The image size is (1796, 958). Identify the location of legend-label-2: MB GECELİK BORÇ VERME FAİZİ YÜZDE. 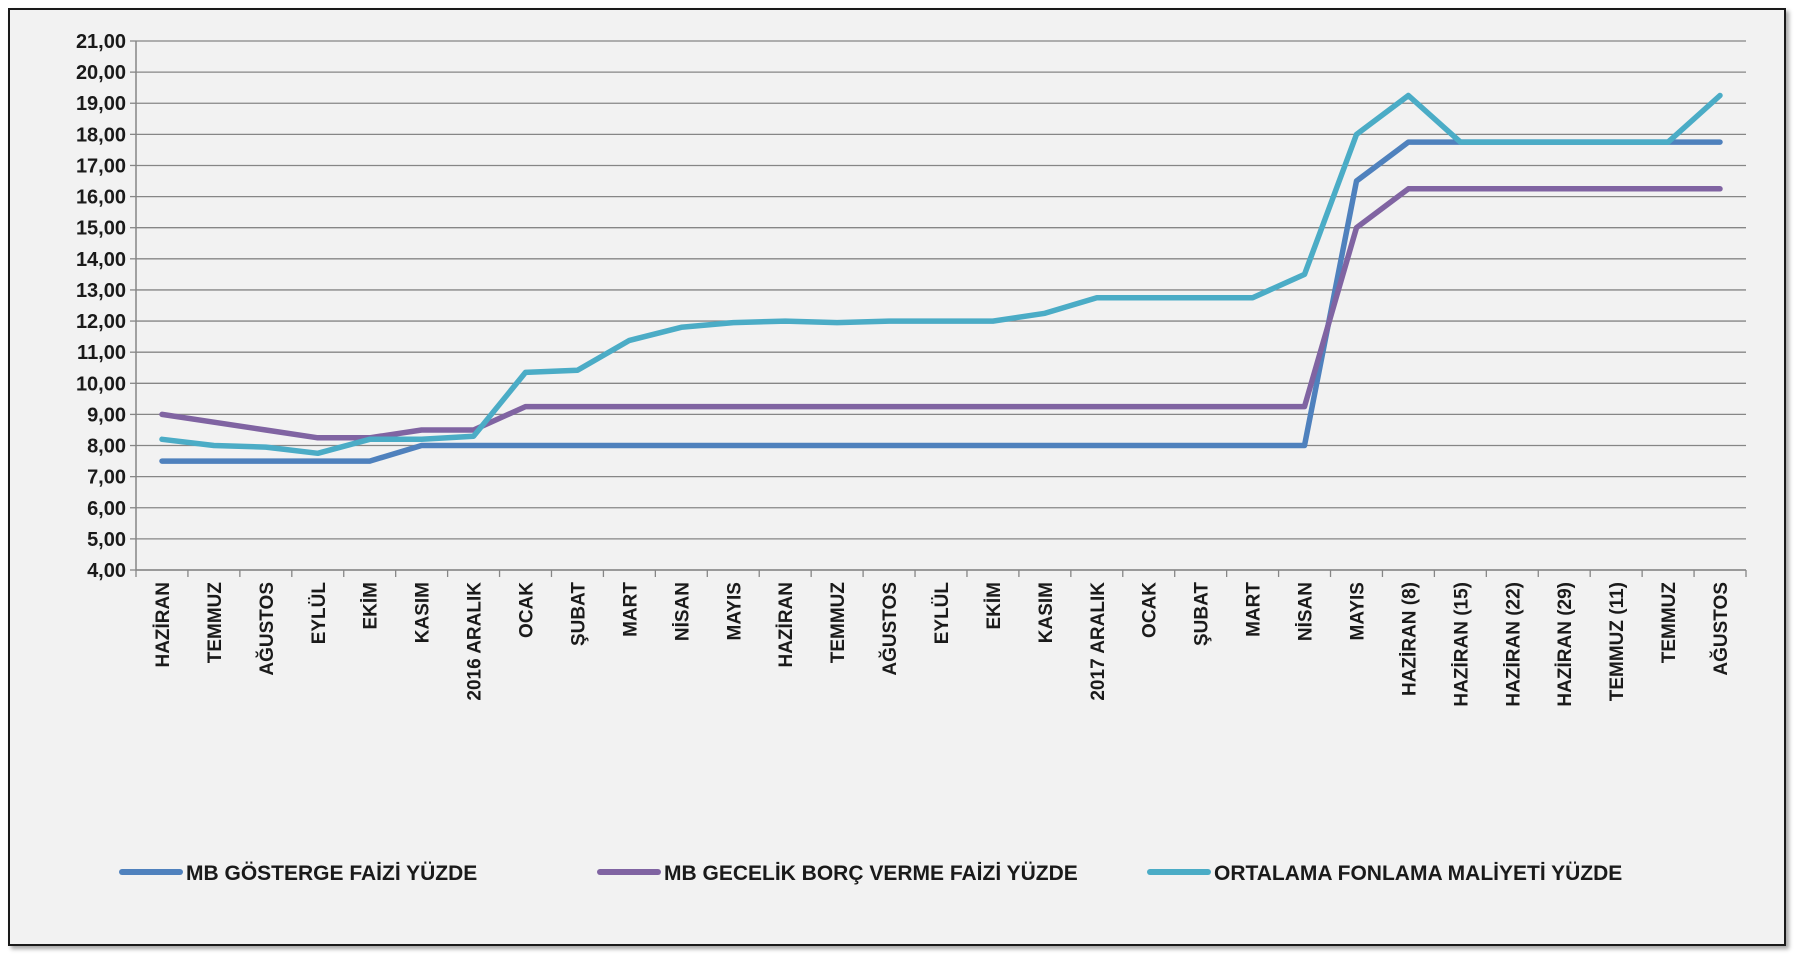
(871, 873).